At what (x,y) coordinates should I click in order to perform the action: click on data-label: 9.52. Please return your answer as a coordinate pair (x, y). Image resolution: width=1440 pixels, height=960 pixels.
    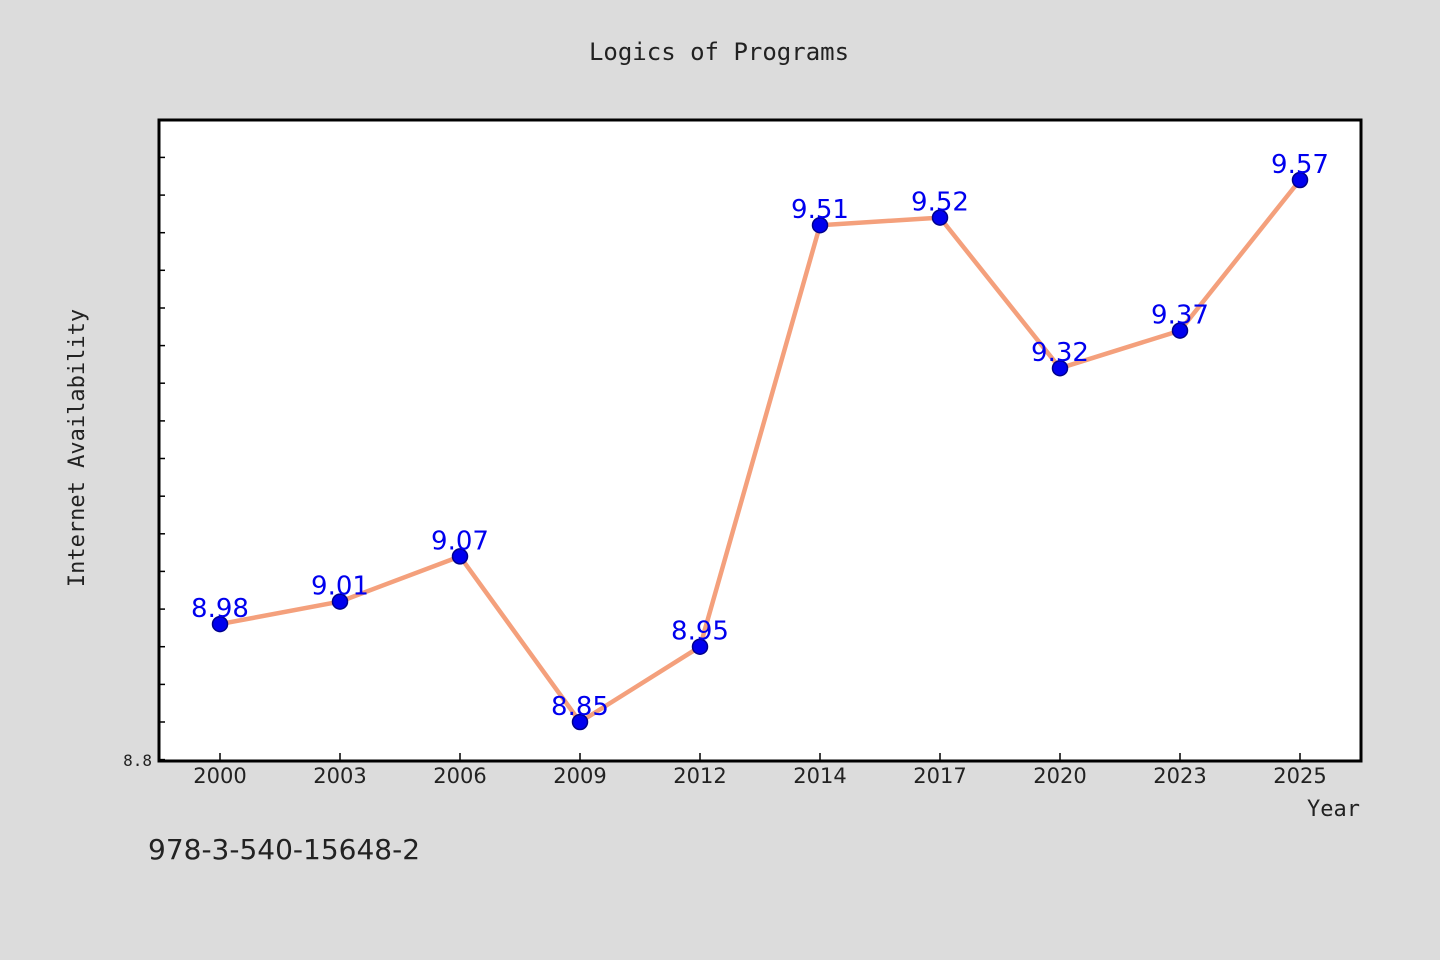
    Looking at the image, I should click on (940, 203).